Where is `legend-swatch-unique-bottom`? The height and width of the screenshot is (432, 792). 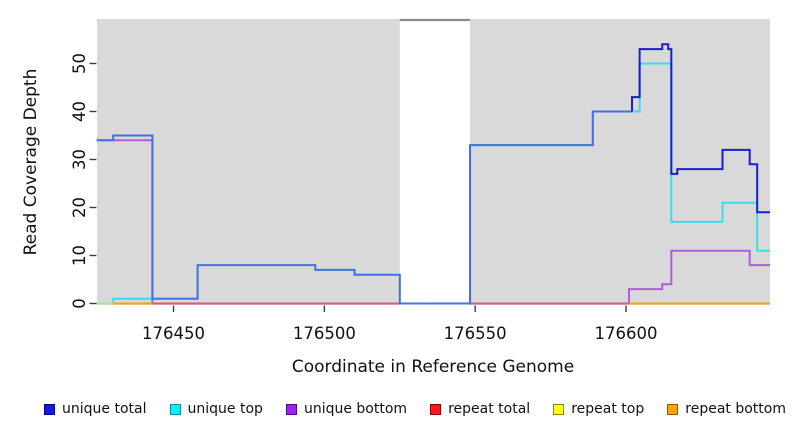 legend-swatch-unique-bottom is located at coordinates (291, 409).